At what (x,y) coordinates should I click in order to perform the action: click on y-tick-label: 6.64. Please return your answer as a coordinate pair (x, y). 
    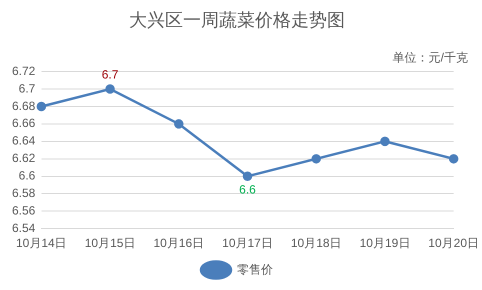
    Looking at the image, I should click on (24, 141).